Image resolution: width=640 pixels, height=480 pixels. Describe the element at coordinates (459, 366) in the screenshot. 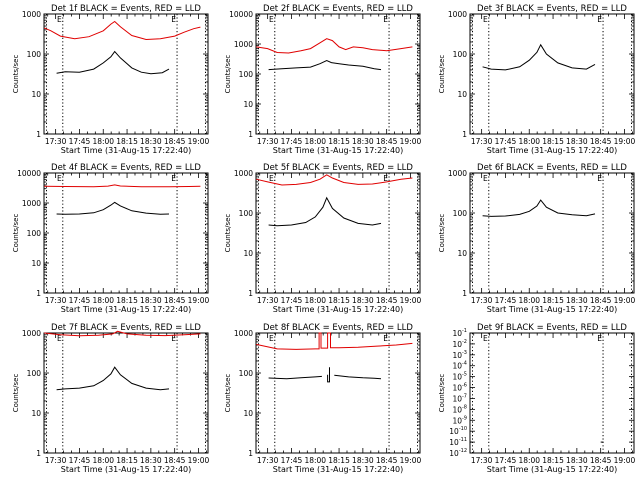

I see `y-tick-label: 10⁻⁴` at that location.